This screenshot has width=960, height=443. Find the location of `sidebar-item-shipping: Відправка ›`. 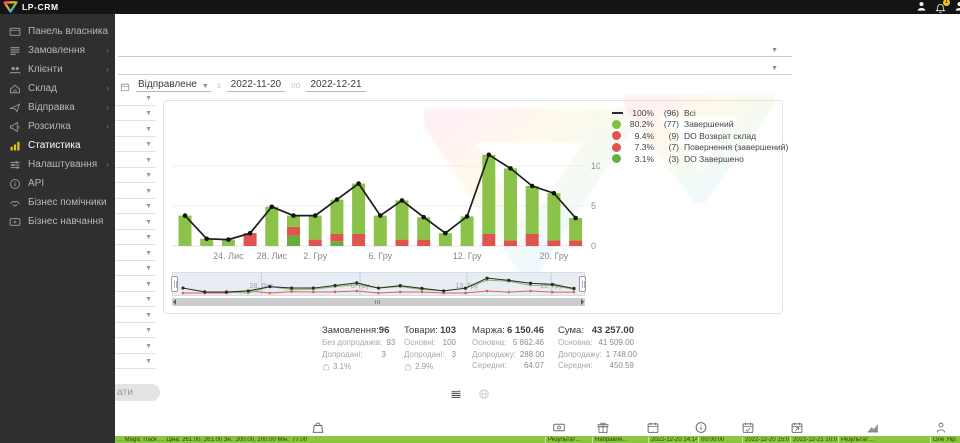

sidebar-item-shipping: Відправка › is located at coordinates (57, 107).